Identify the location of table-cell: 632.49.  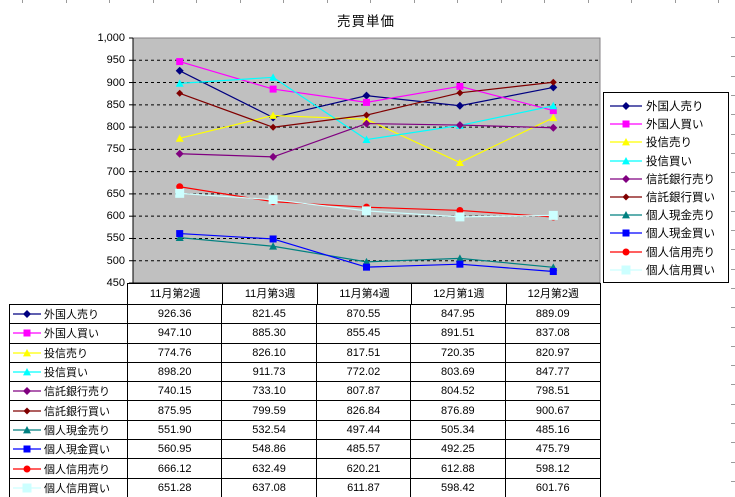
(269, 469).